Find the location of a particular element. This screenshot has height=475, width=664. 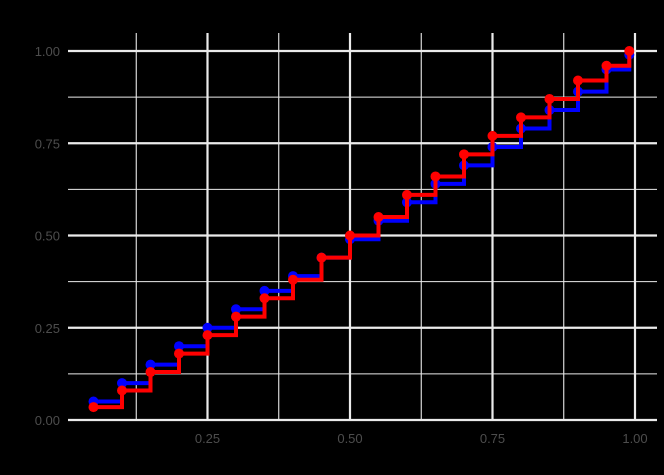

x-axis: 0.25 0.50 0.75 1.00 is located at coordinates (421, 438).